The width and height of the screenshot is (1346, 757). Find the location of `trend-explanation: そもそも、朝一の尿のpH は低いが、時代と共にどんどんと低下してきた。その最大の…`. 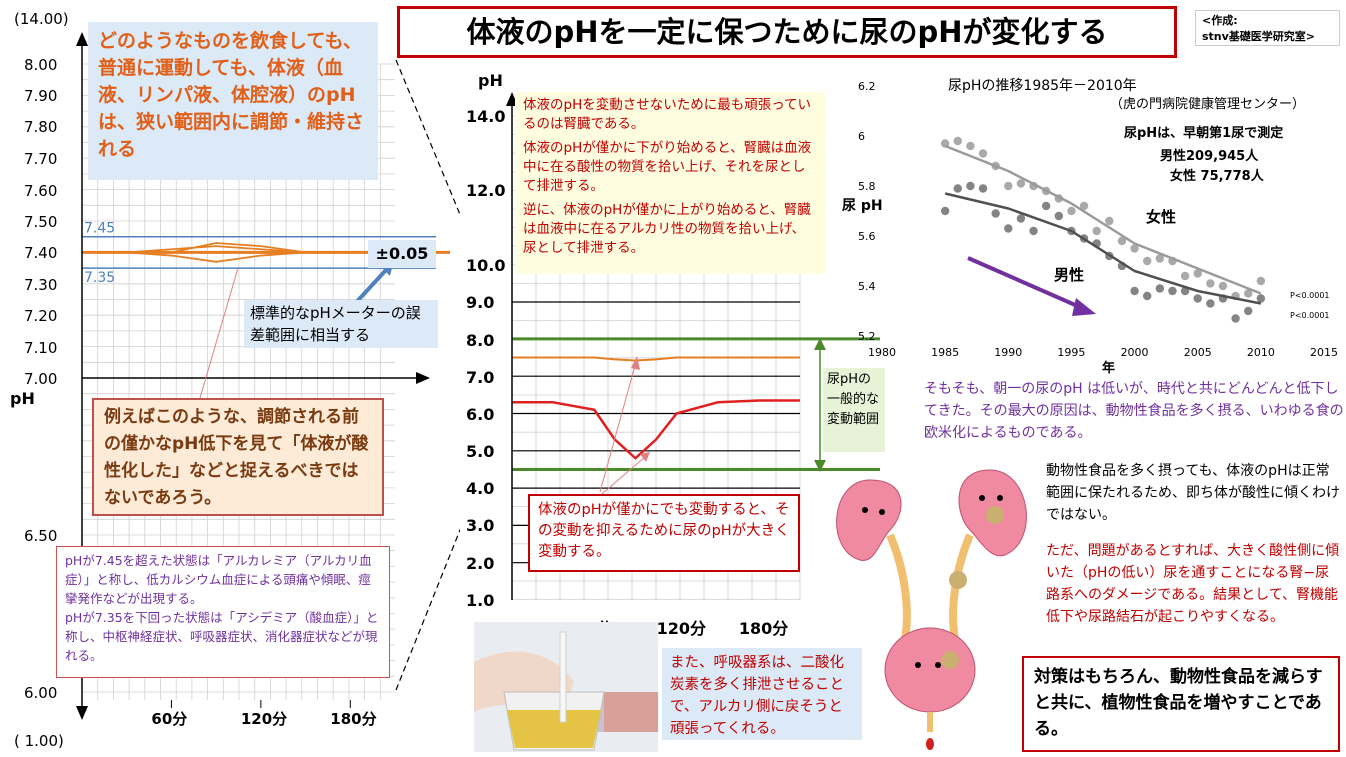

trend-explanation: そもそも、朝一の尿のpH は低いが、時代と共にどんどんと低下してきた。その最大の… is located at coordinates (1134, 411).